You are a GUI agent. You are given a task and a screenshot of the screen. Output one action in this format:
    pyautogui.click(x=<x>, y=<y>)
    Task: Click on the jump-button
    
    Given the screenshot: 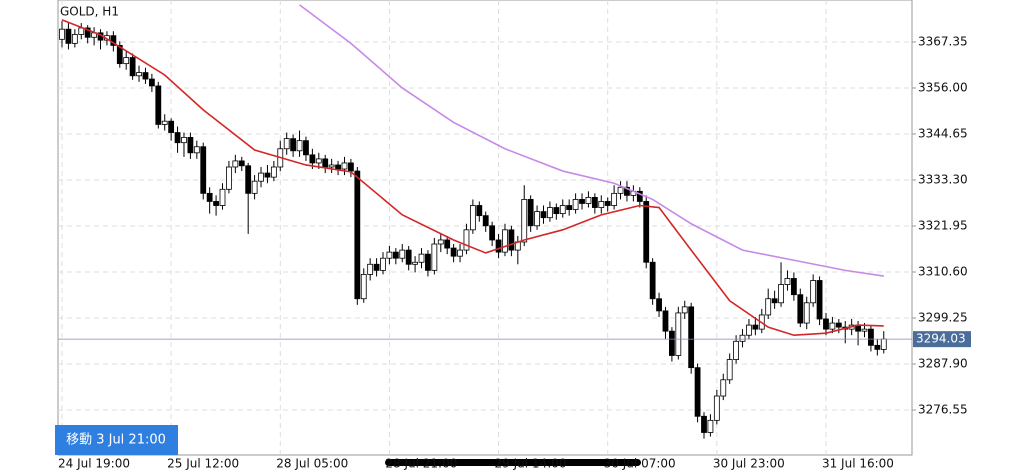 What is the action you would take?
    pyautogui.click(x=116, y=440)
    